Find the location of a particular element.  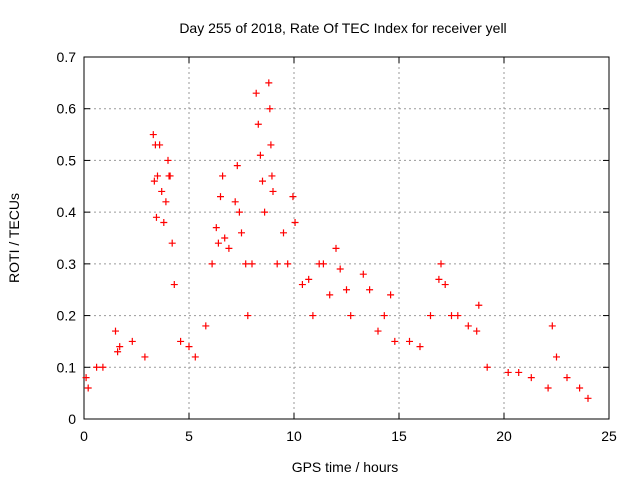

y-axis-label: ROTI / TECUs is located at coordinates (14, 238).